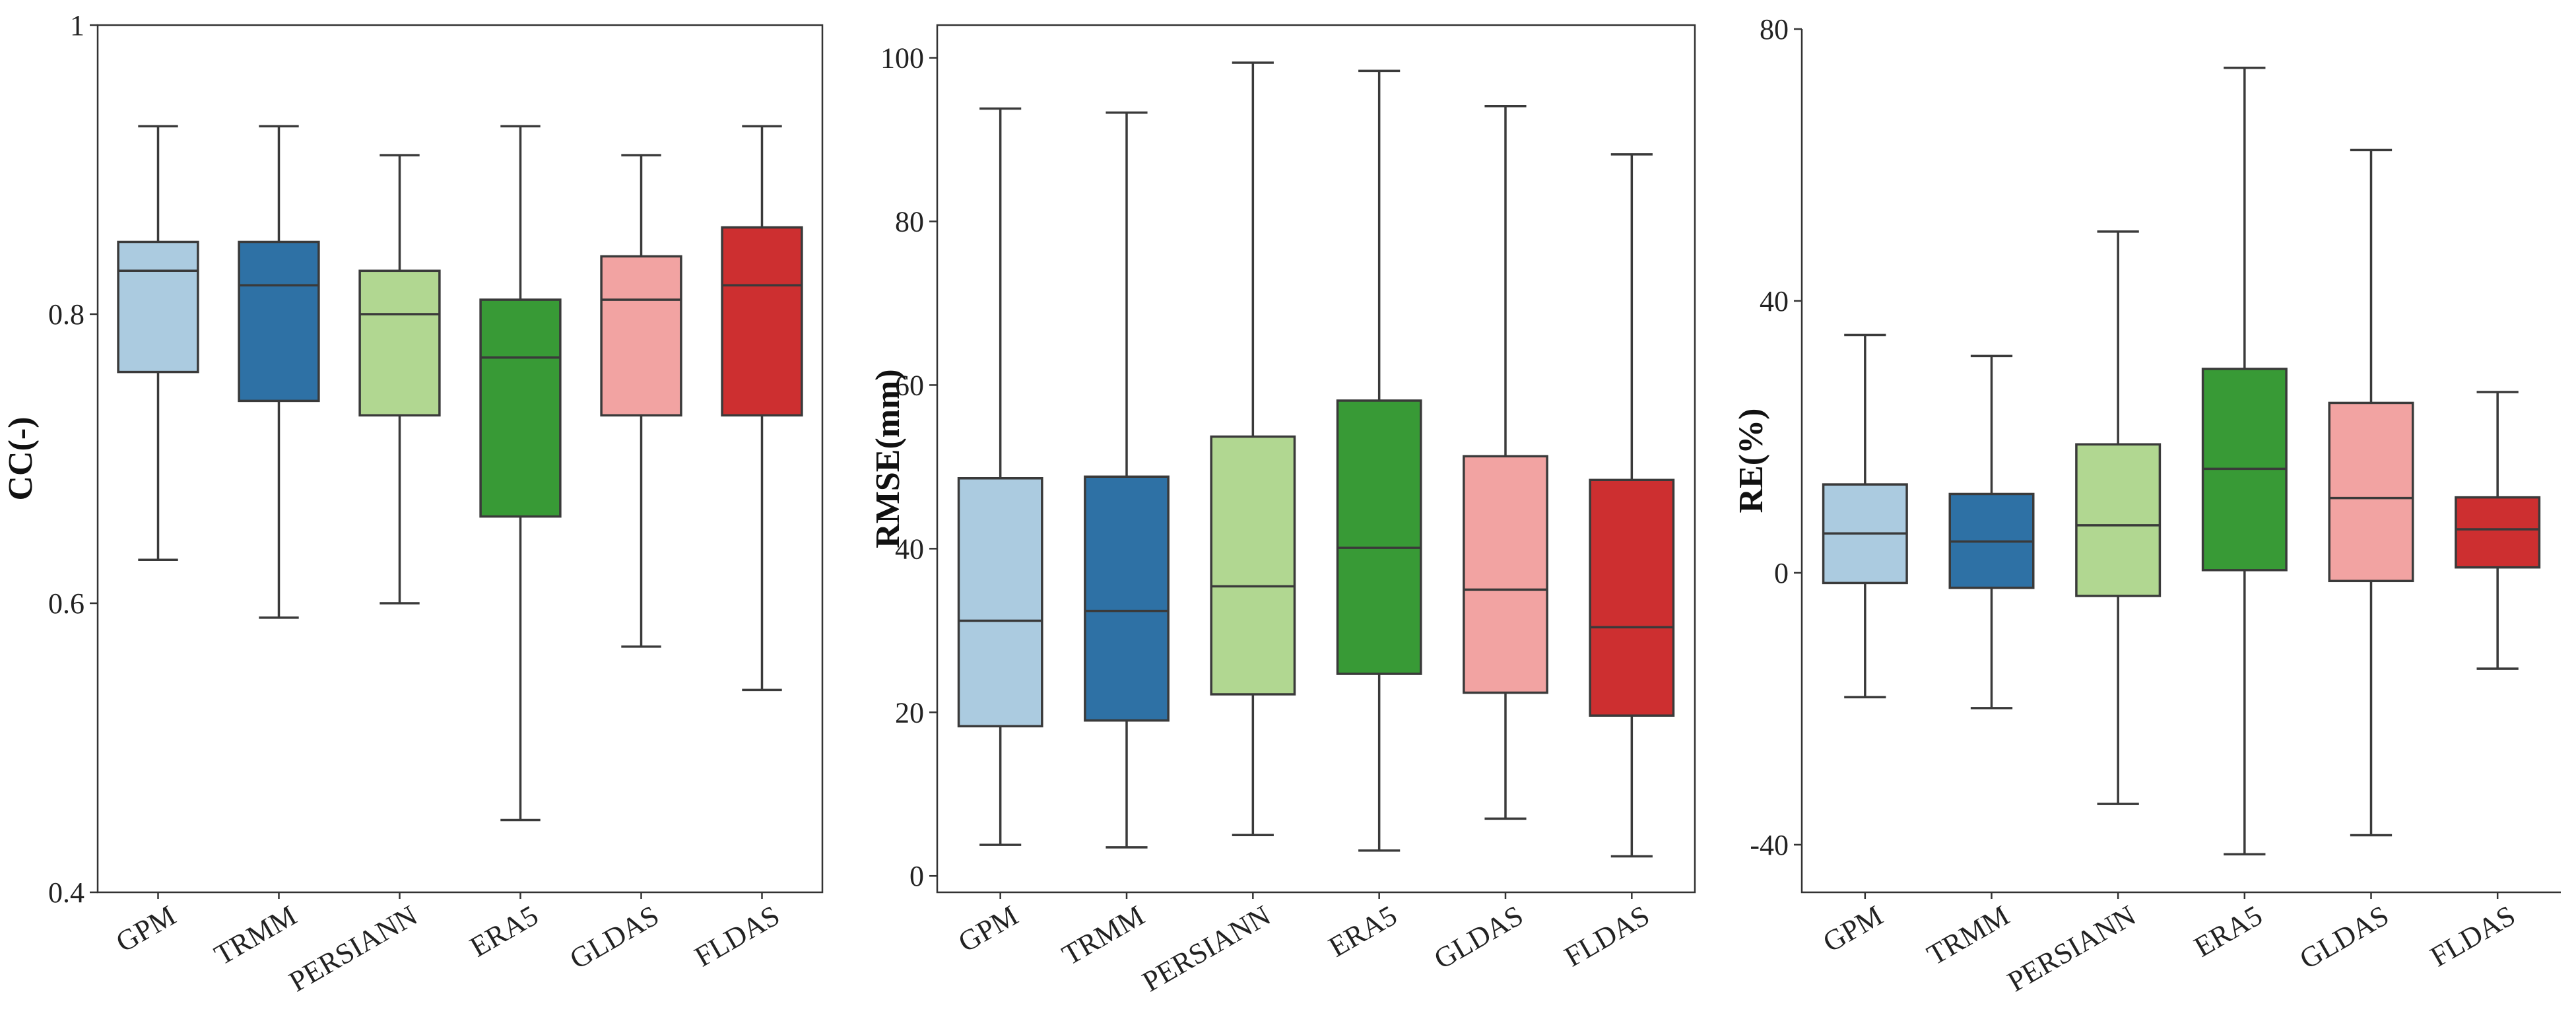 This screenshot has height=1021, width=2576. I want to click on y-tick-label: -40, so click(1769, 845).